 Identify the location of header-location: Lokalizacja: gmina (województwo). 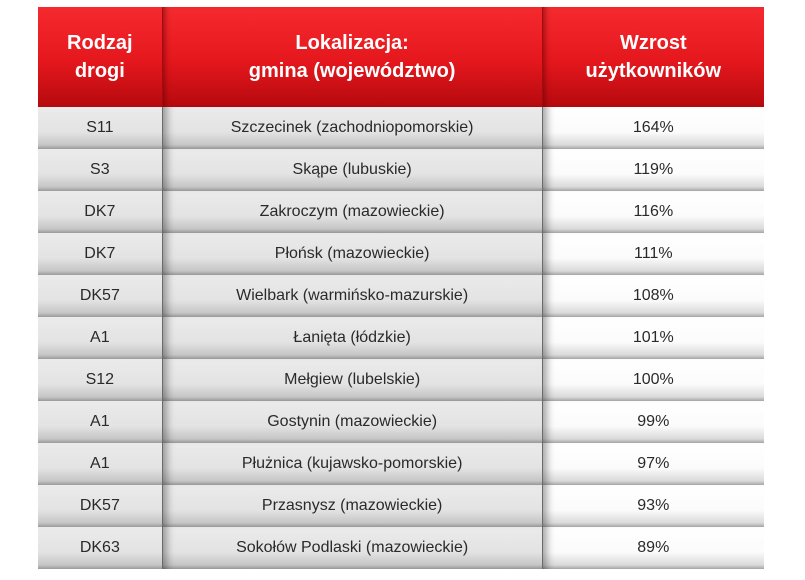
(351, 57).